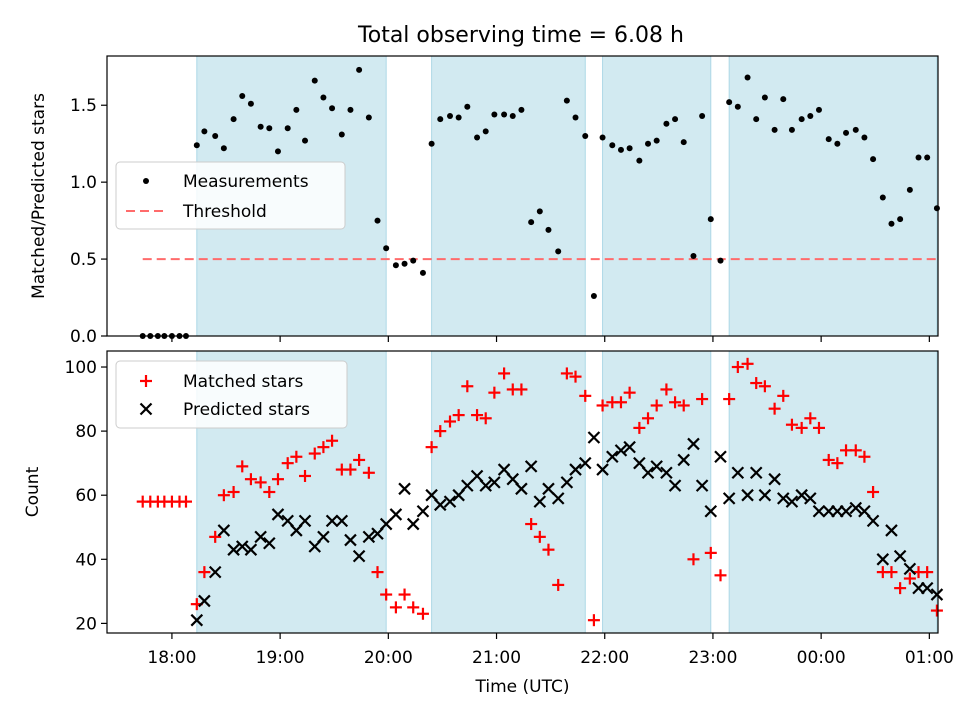  I want to click on y-tick-label: 1.5, so click(83, 106).